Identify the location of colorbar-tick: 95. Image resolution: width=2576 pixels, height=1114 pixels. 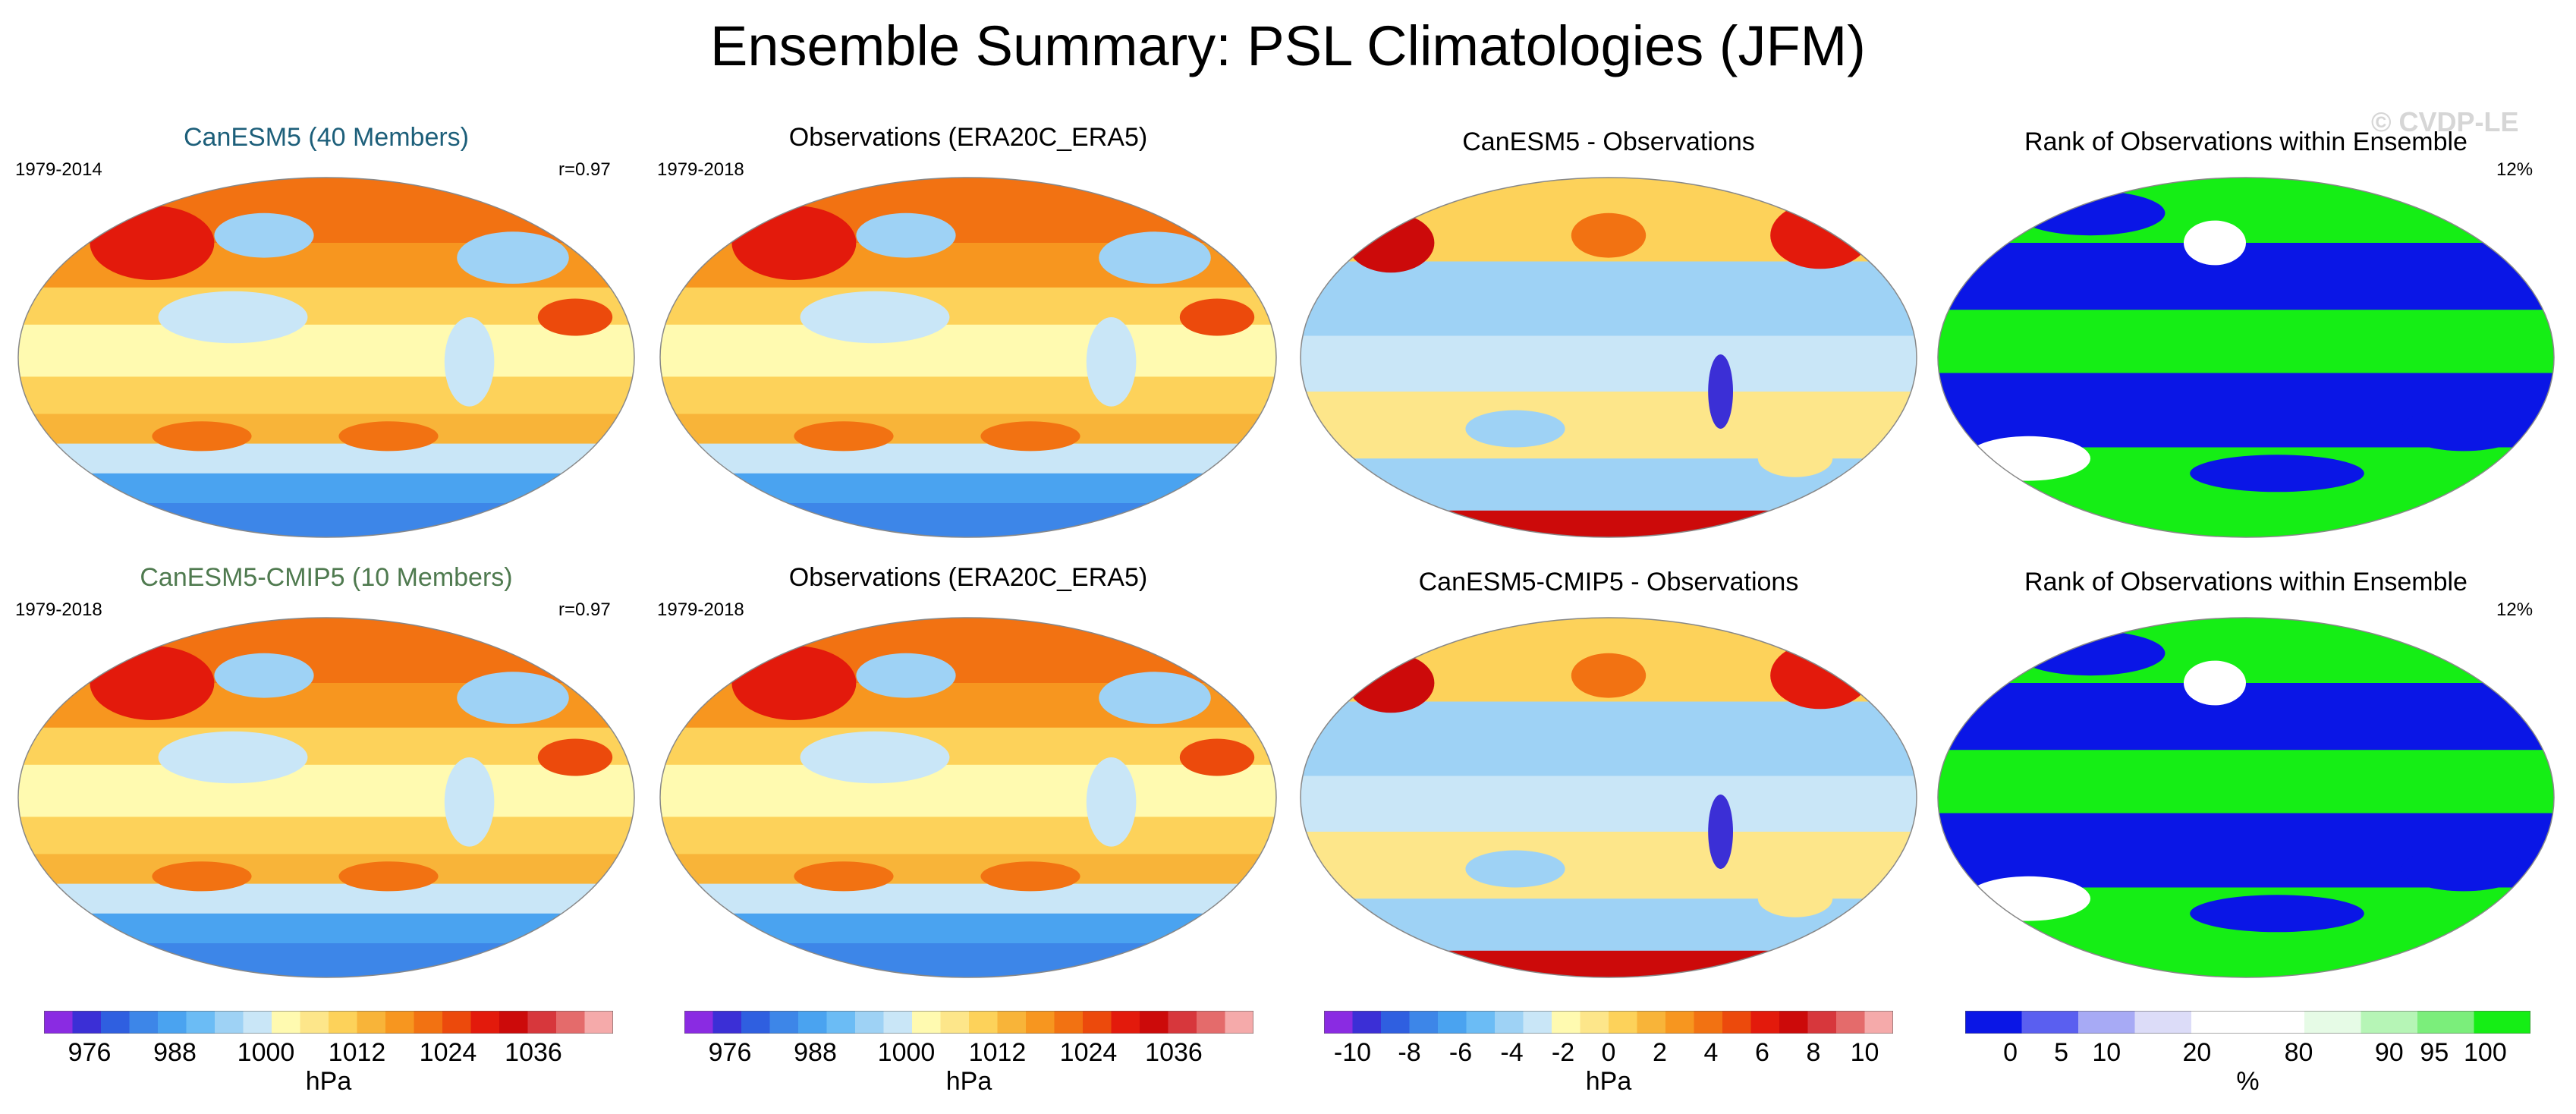
(2434, 1052).